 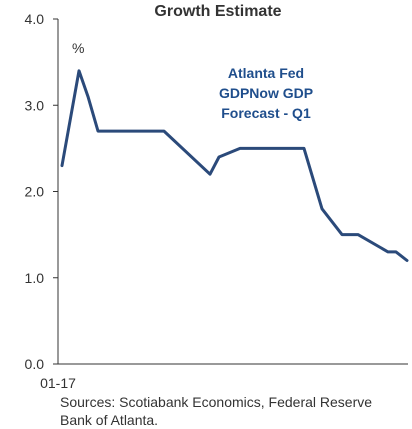 What do you see at coordinates (78, 48) in the screenshot?
I see `unit-label: %` at bounding box center [78, 48].